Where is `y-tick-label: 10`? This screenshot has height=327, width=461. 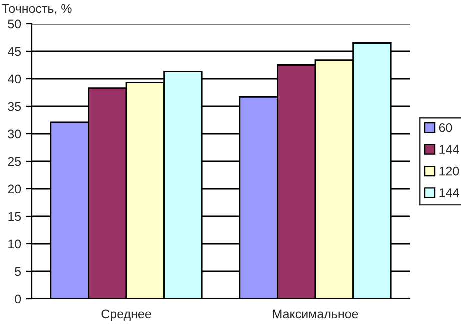
y-tick-label: 10 is located at coordinates (15, 244).